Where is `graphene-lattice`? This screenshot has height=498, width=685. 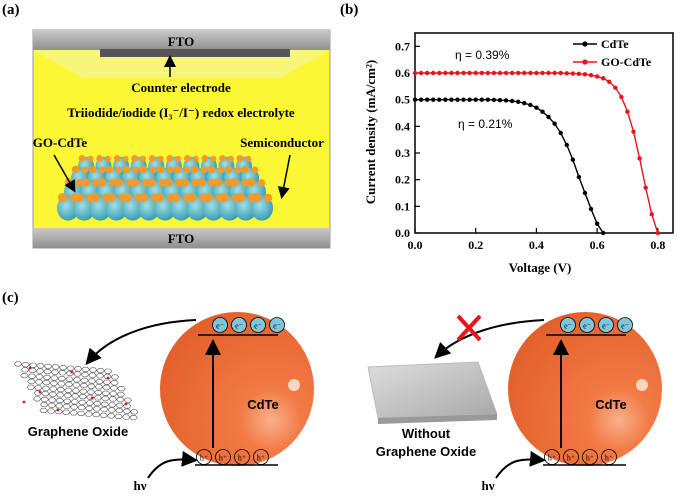
graphene-lattice is located at coordinates (76, 391).